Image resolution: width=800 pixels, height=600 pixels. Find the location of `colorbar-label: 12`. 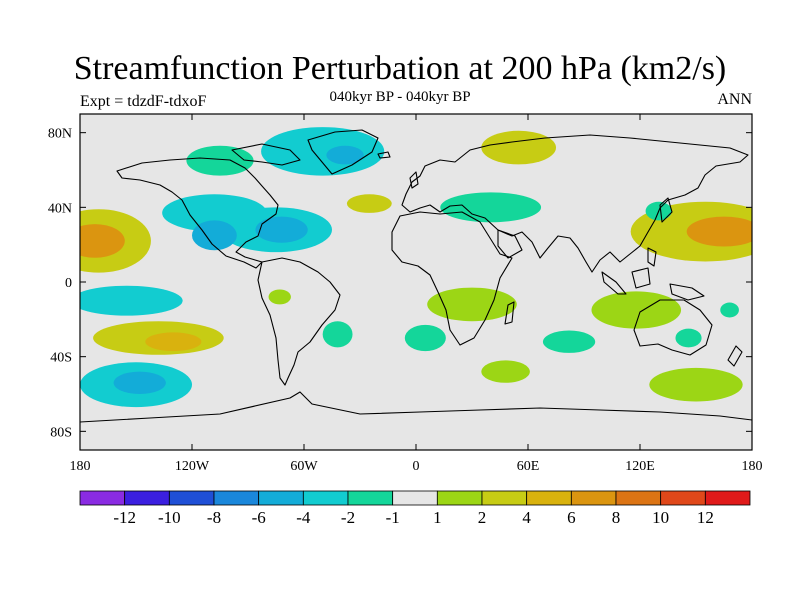

colorbar-label: 12 is located at coordinates (705, 517).